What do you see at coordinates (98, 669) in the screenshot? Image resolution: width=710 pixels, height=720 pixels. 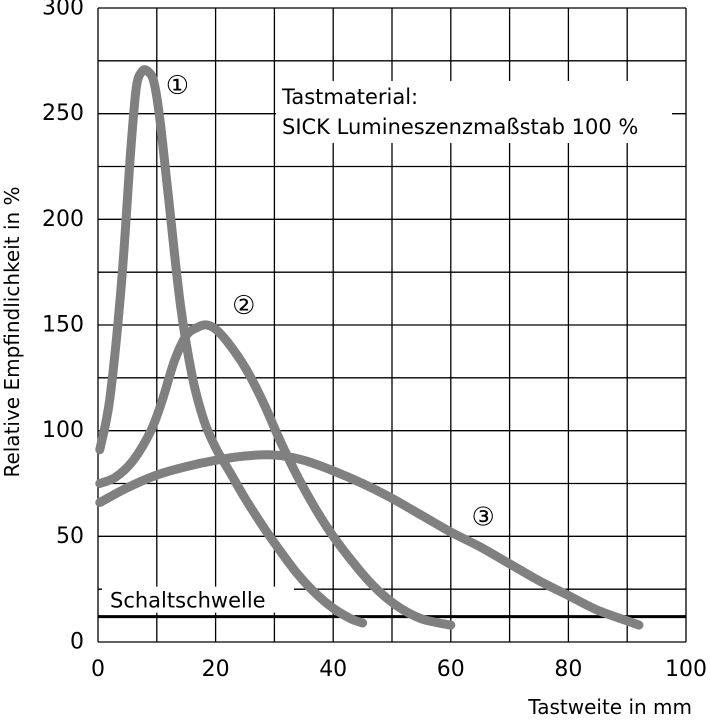 I see `x-tick-label: 0` at bounding box center [98, 669].